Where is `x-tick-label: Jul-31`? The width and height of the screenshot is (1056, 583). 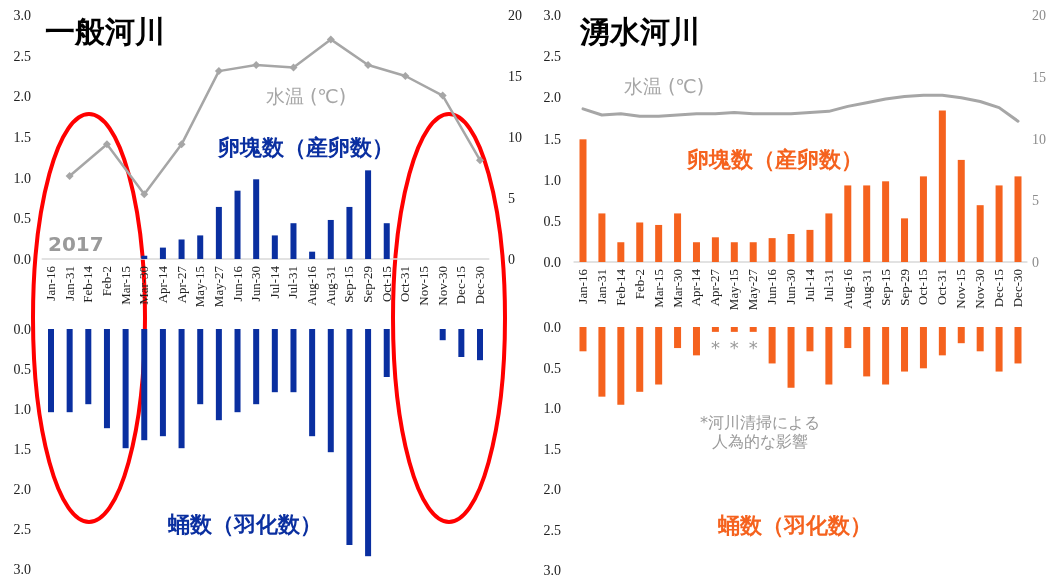
x-tick-label: Jul-31 is located at coordinates (293, 282).